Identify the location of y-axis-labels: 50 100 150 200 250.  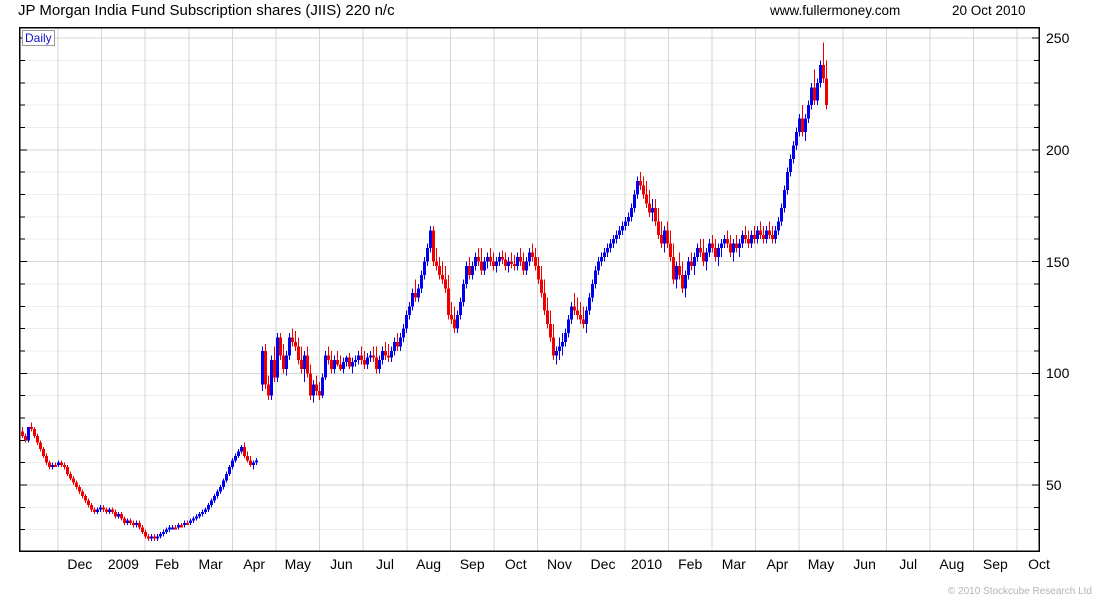
(1073, 289).